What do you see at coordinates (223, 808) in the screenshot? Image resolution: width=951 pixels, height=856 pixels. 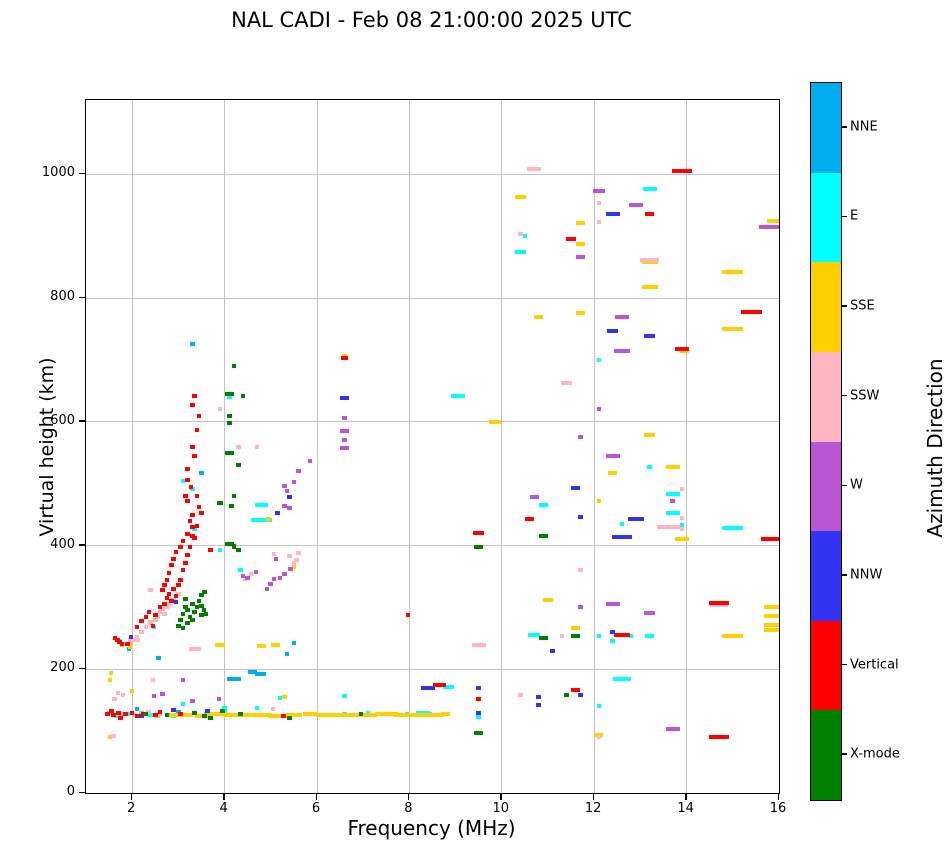 I see `x-tick-label: 4` at bounding box center [223, 808].